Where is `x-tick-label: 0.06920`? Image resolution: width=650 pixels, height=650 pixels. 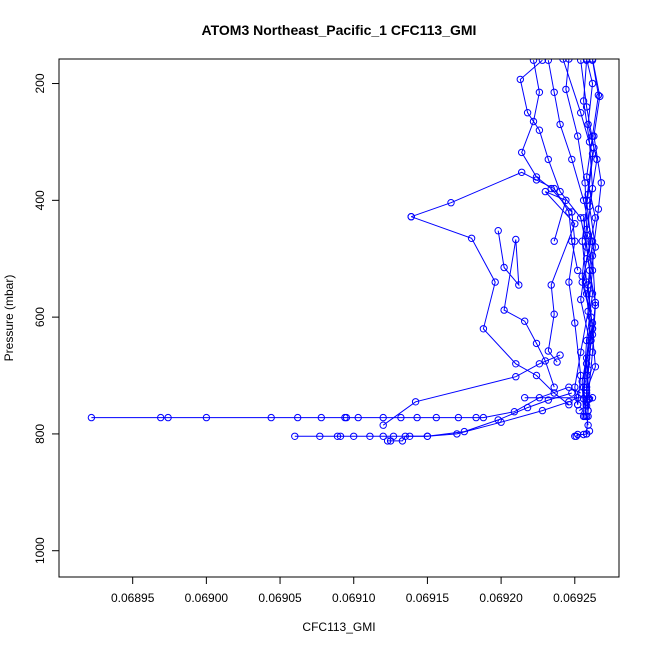 x-tick-label: 0.06920 is located at coordinates (501, 598).